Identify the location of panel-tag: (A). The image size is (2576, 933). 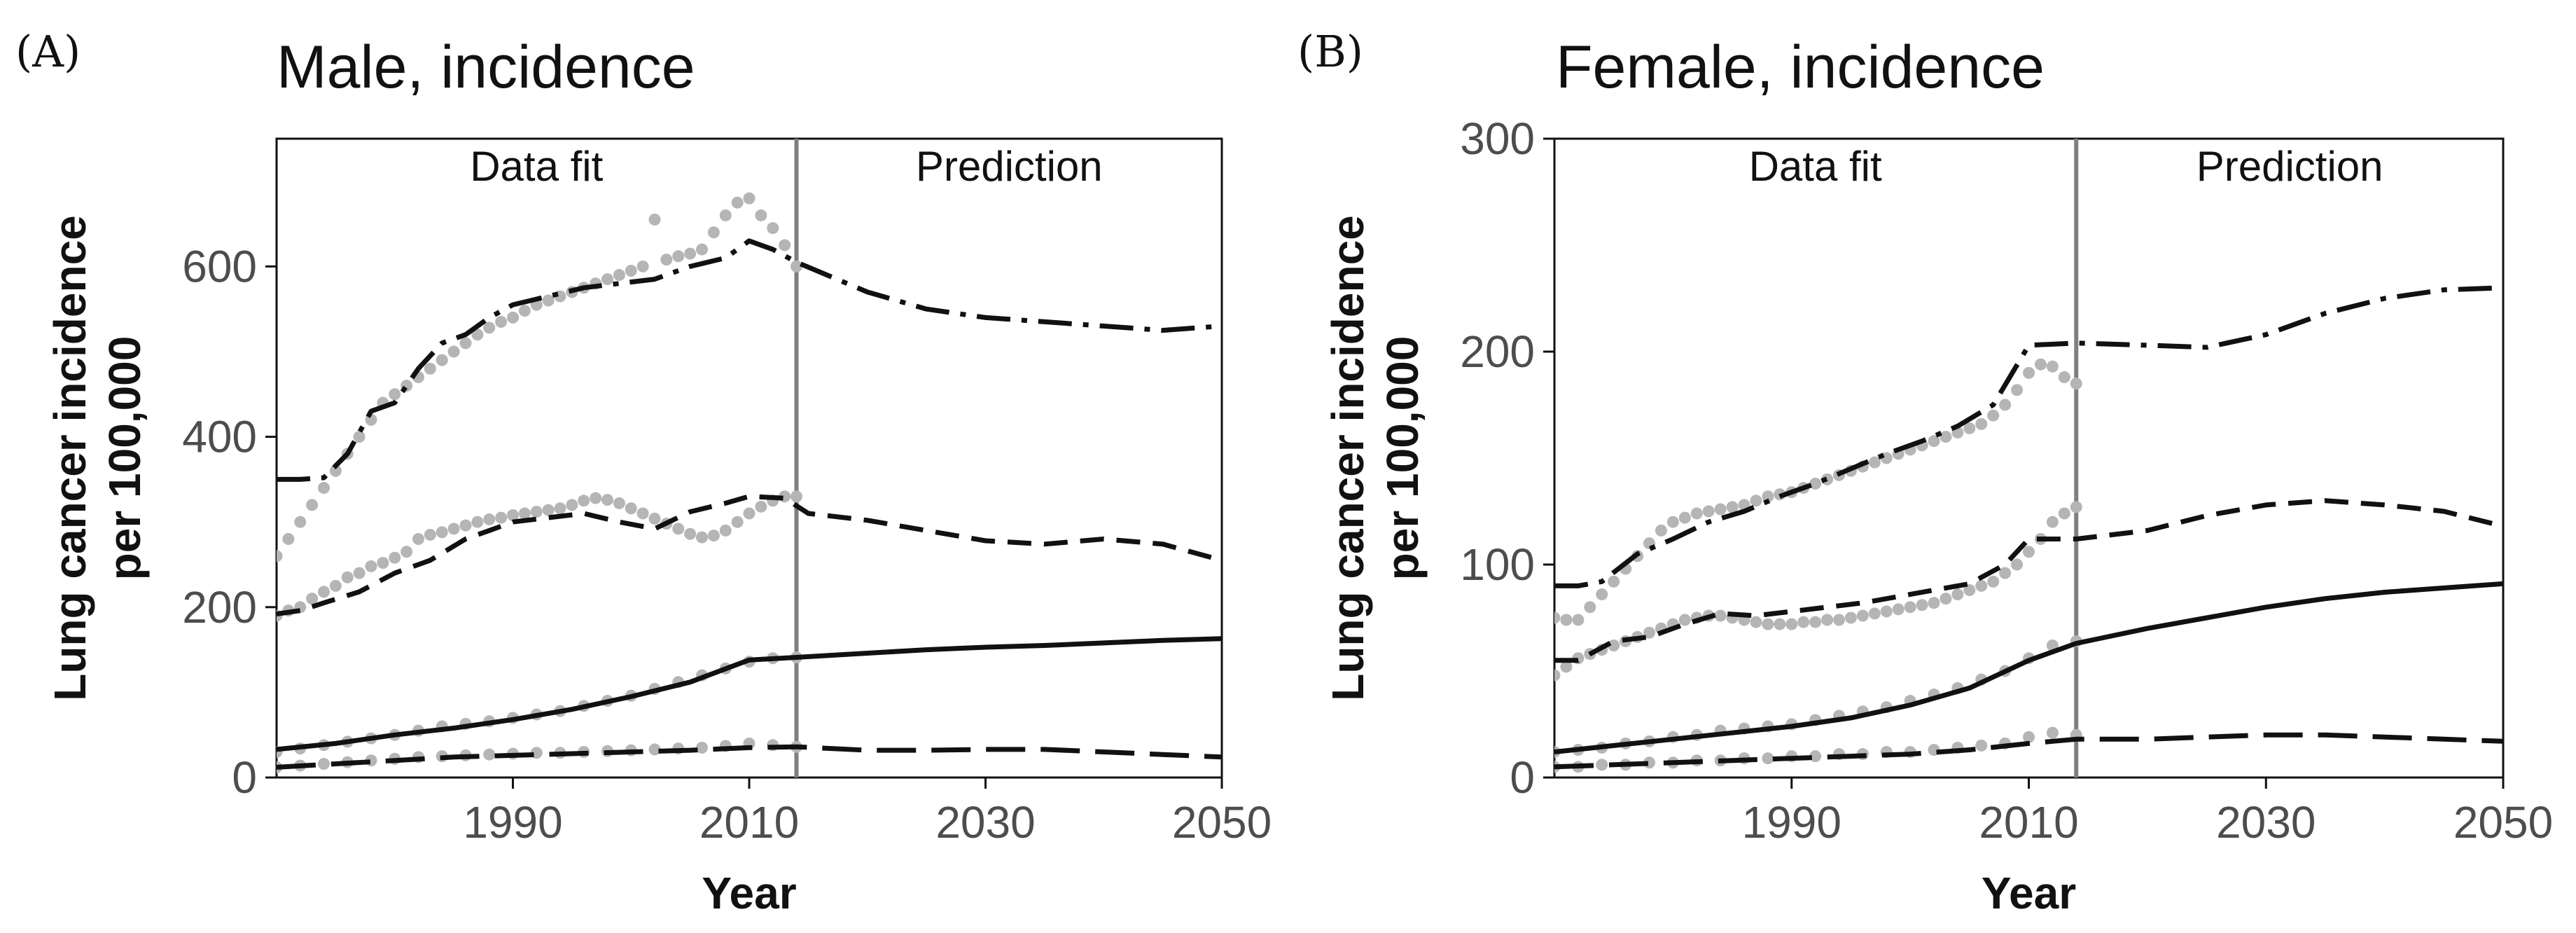
(48, 51).